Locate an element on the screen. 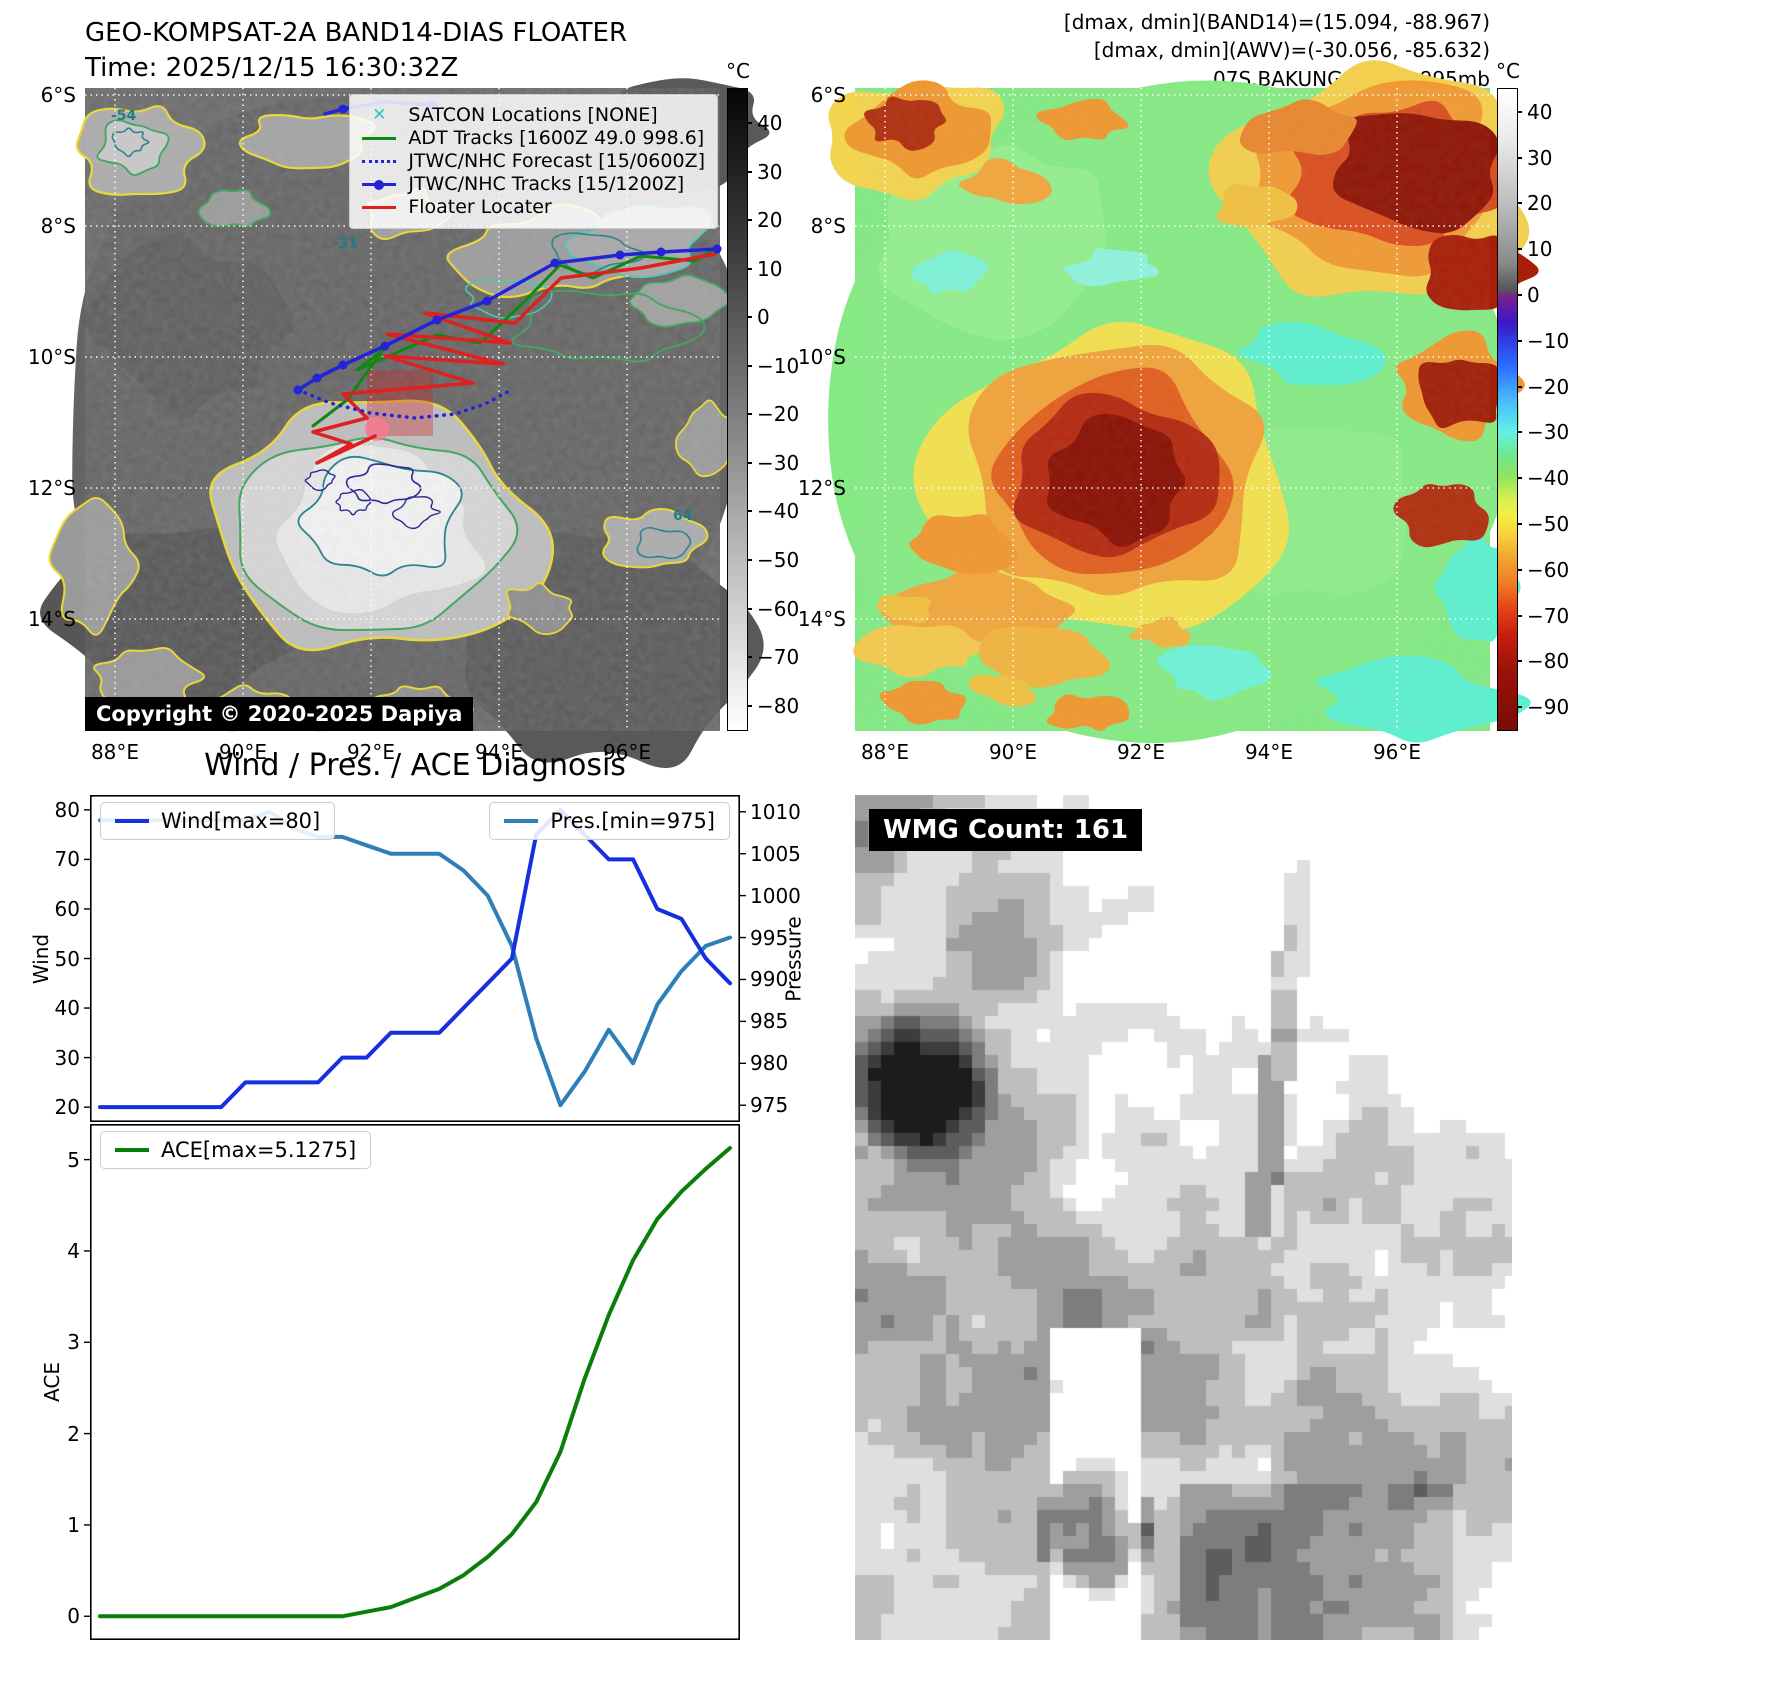 The image size is (1788, 1690). y-tick-label: 80 is located at coordinates (67, 809).